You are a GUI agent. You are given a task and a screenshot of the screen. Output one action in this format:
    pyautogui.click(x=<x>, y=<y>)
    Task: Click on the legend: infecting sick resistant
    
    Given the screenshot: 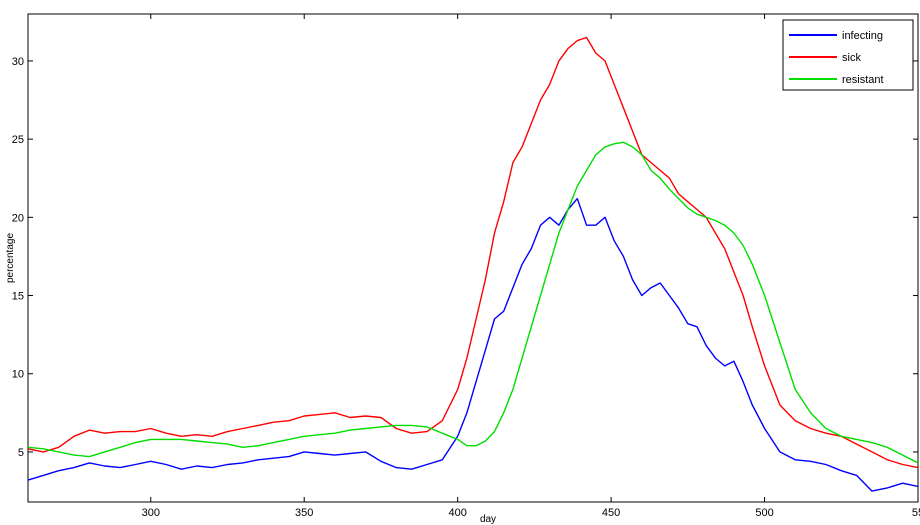 What is the action you would take?
    pyautogui.click(x=848, y=55)
    